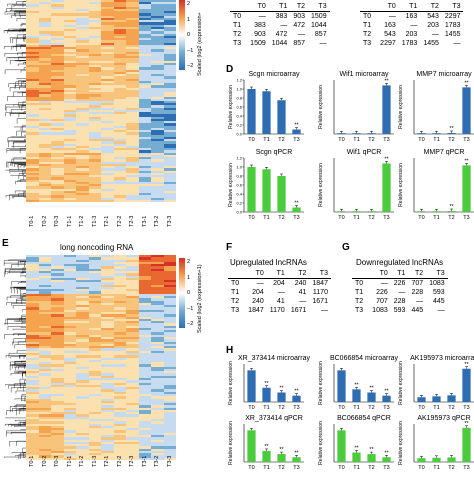  I want to click on colorbar-tick: 0, so click(189, 293).